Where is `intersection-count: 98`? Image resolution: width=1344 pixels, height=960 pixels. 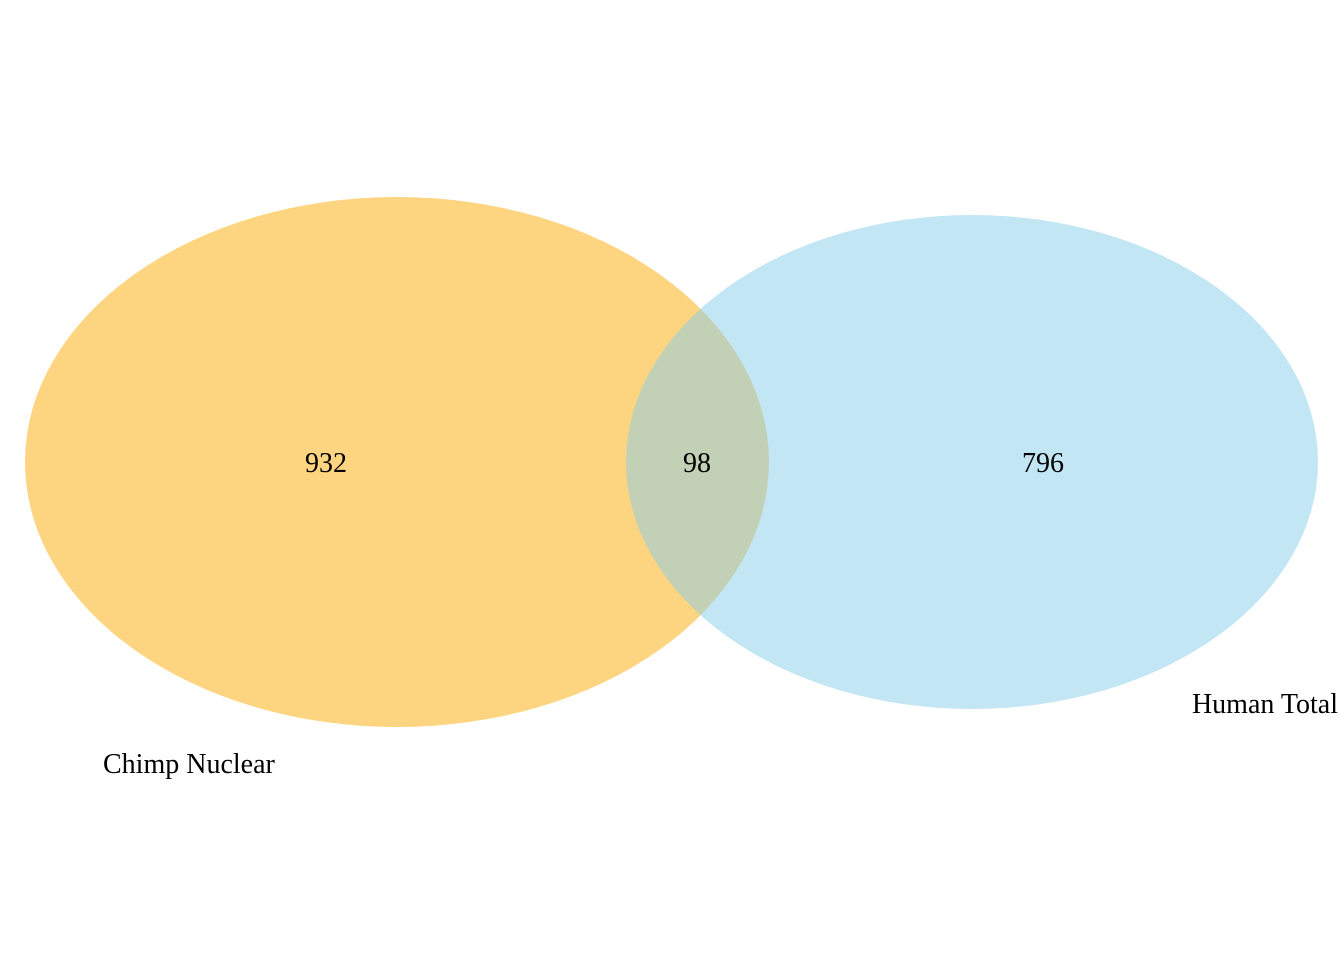 intersection-count: 98 is located at coordinates (697, 463).